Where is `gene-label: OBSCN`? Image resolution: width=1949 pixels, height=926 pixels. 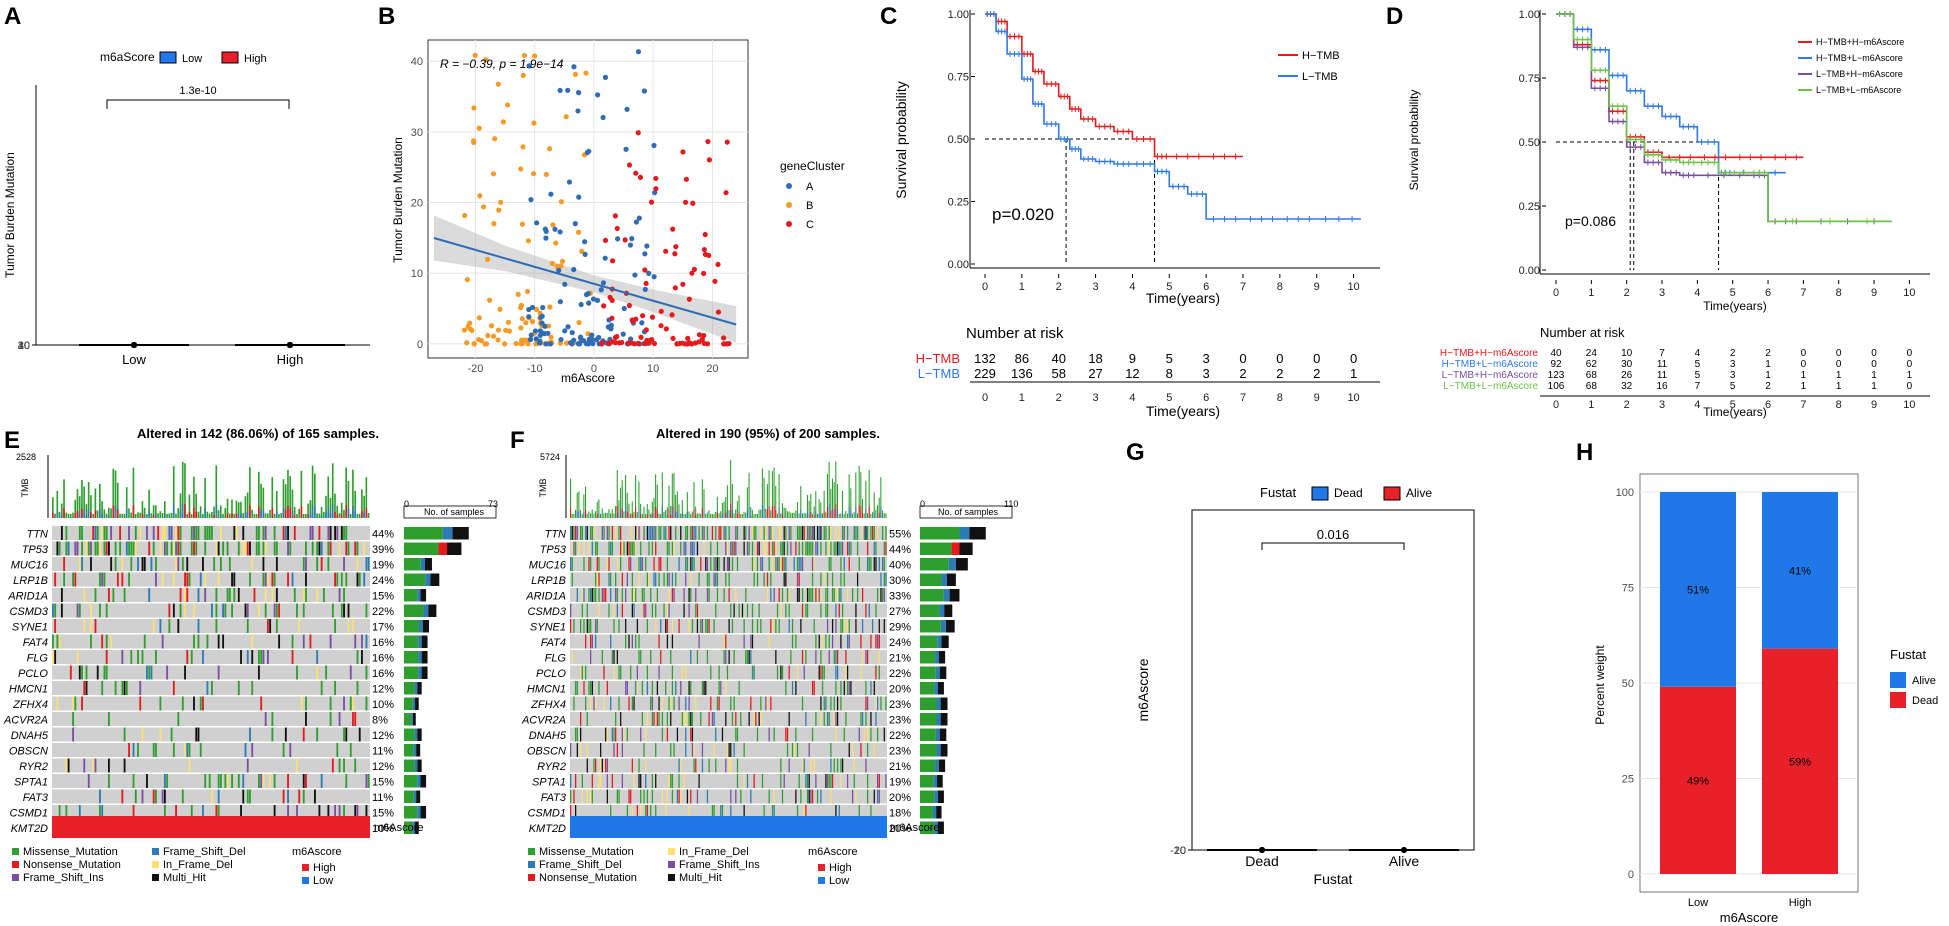
gene-label: OBSCN is located at coordinates (546, 752).